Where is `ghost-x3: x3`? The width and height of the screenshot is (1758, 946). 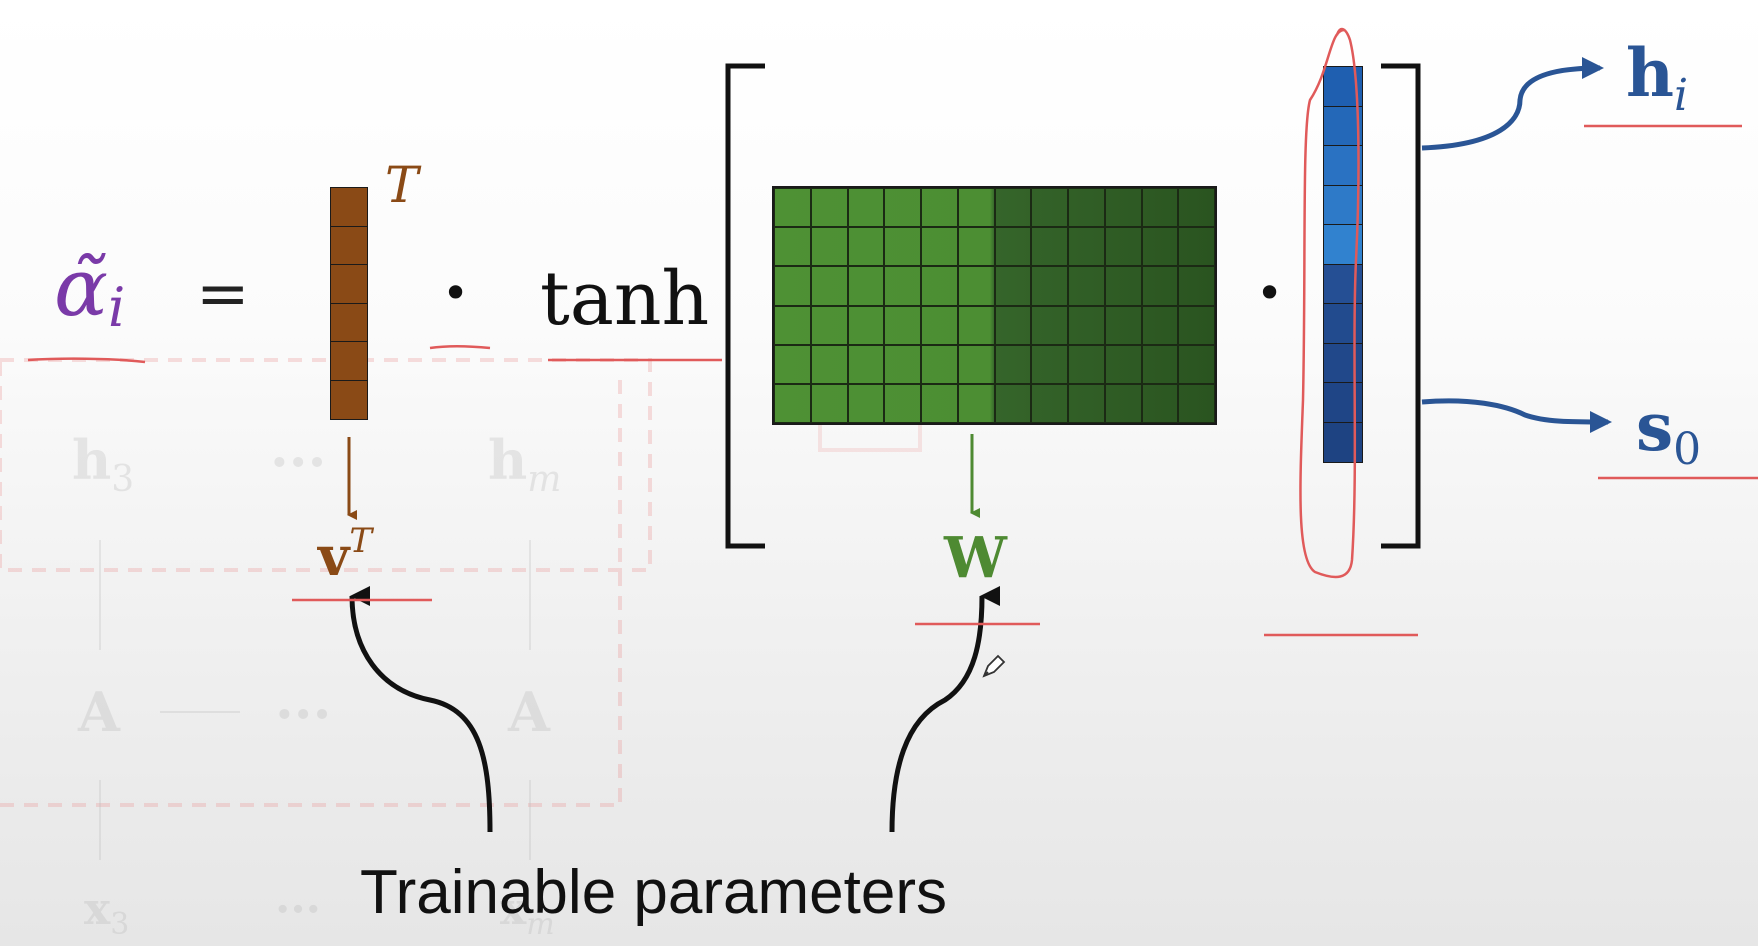 ghost-x3: x3 is located at coordinates (107, 913).